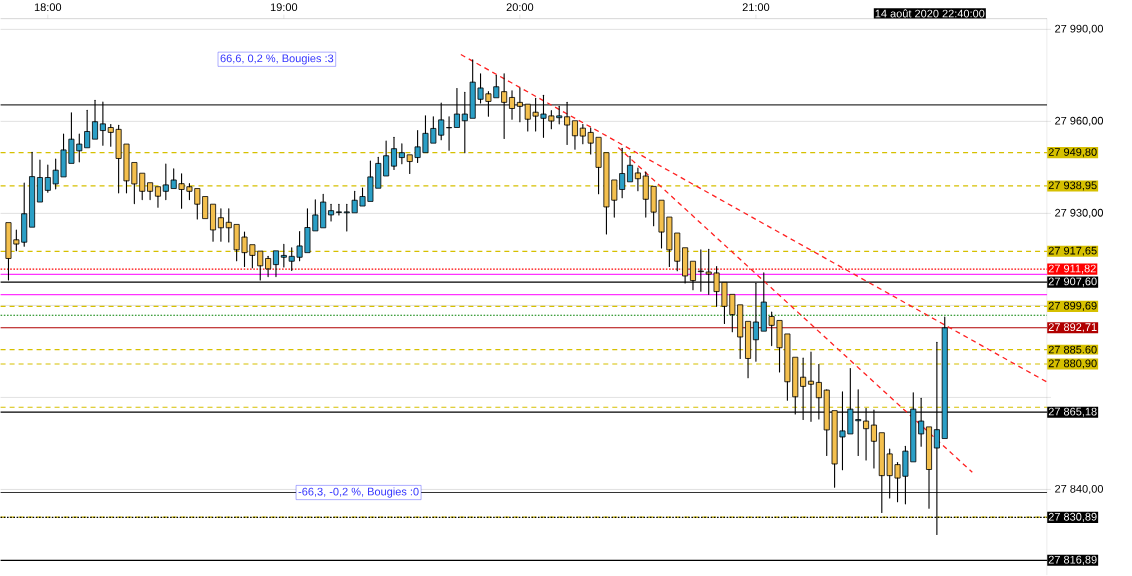  I want to click on ref-line-label: 27 880,90, so click(1072, 364).